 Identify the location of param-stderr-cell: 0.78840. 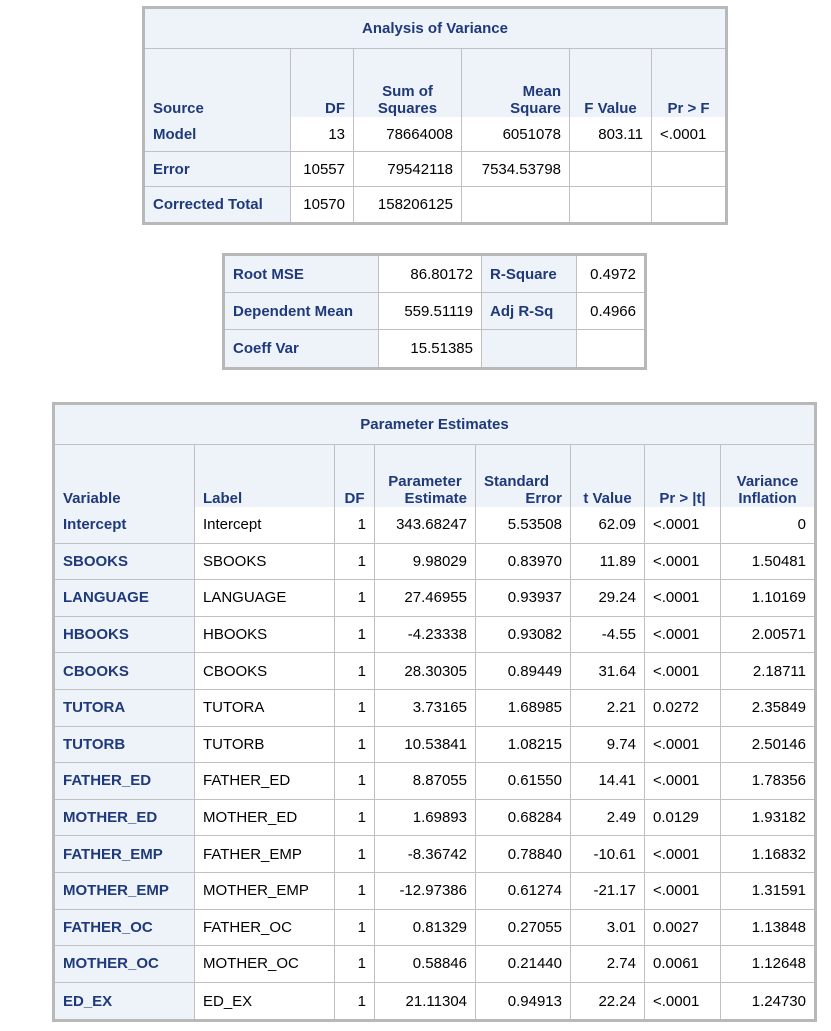
(523, 854).